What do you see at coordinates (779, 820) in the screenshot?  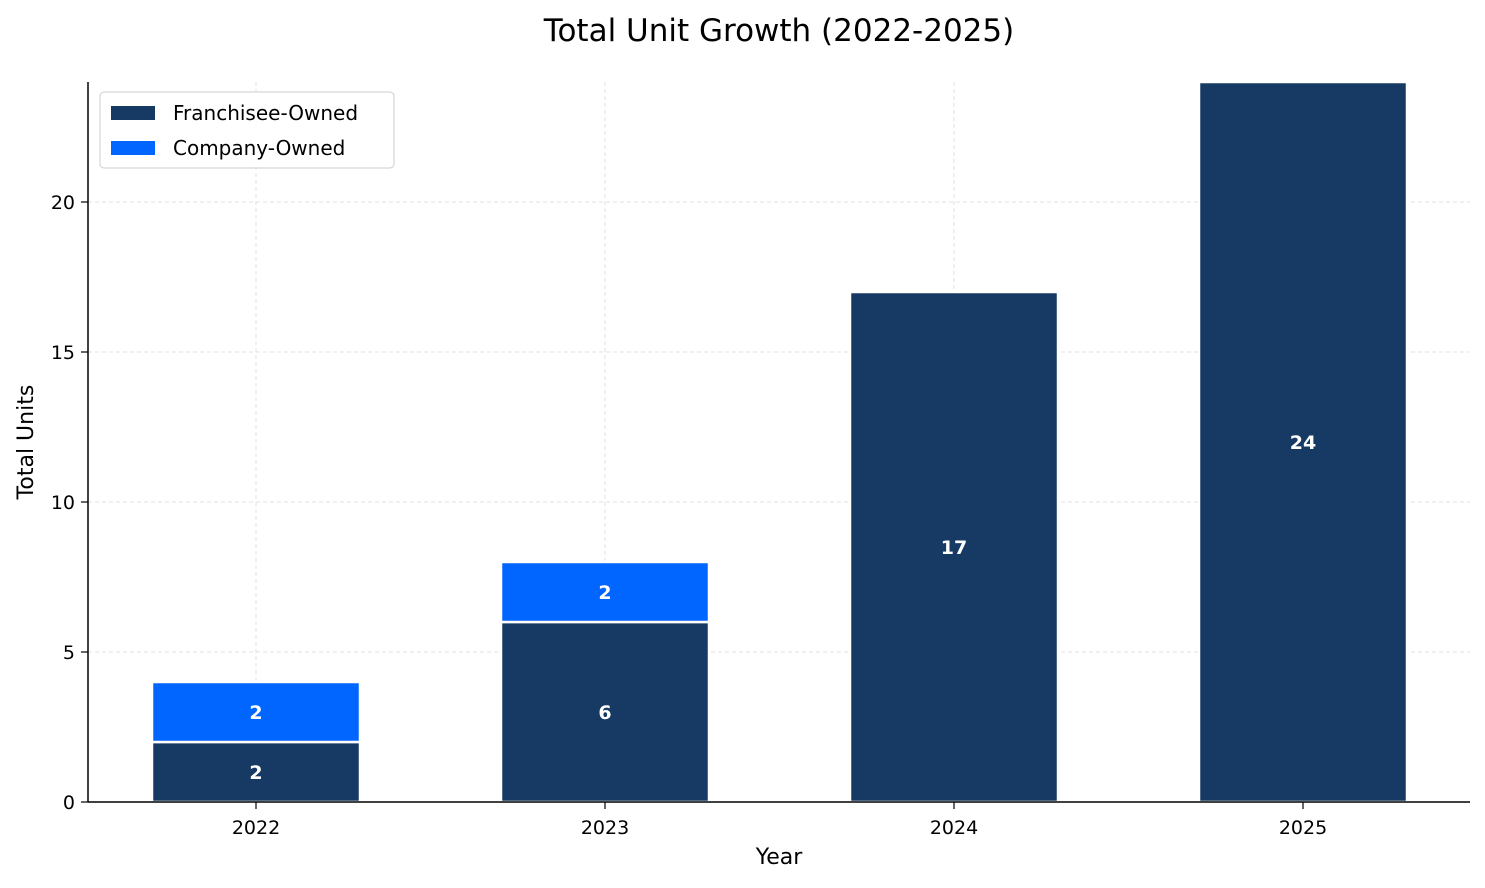 I see `x-ticks: 2022 2023 2024 2025` at bounding box center [779, 820].